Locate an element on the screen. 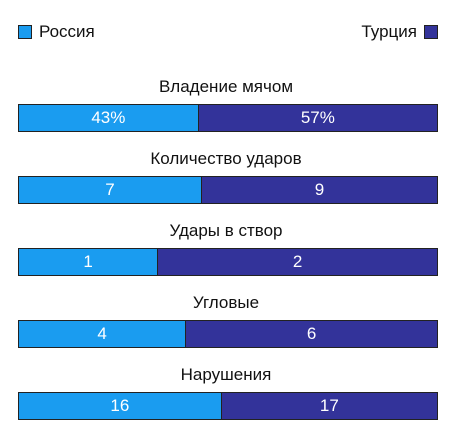 The image size is (452, 446). bar-segment-turkey: 2 is located at coordinates (297, 262).